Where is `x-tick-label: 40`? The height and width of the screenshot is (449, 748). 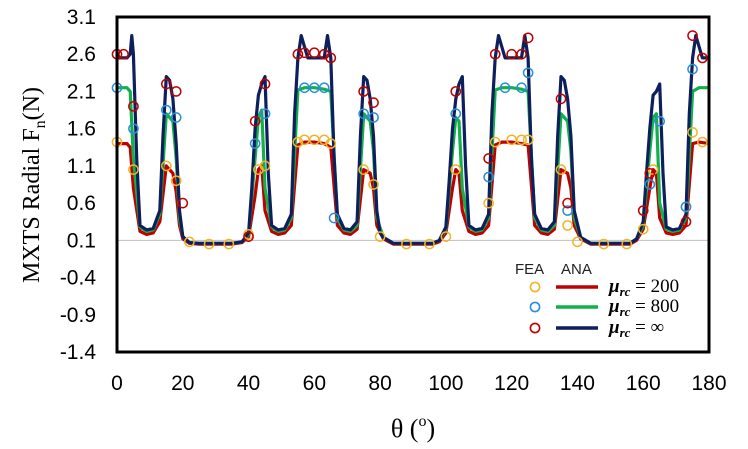 x-tick-label: 40 is located at coordinates (248, 383).